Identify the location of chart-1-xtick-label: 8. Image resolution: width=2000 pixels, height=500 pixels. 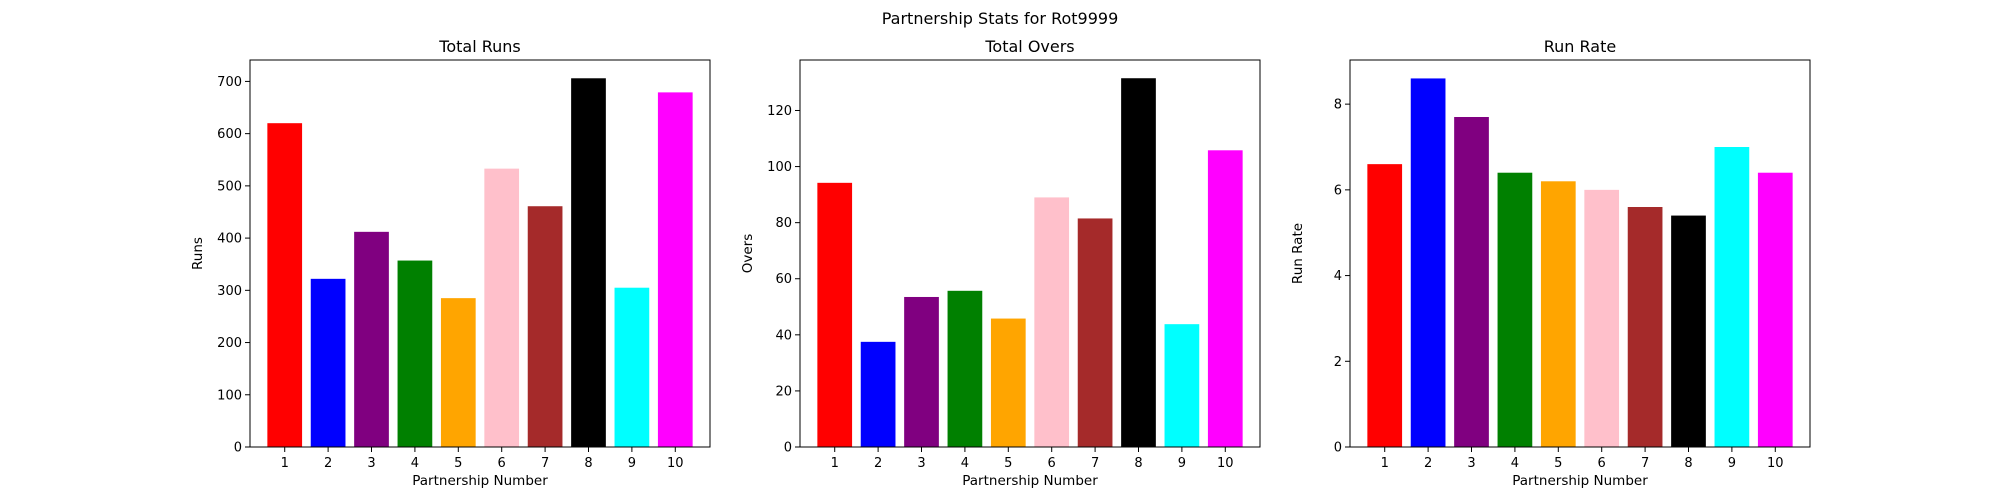
(1138, 463).